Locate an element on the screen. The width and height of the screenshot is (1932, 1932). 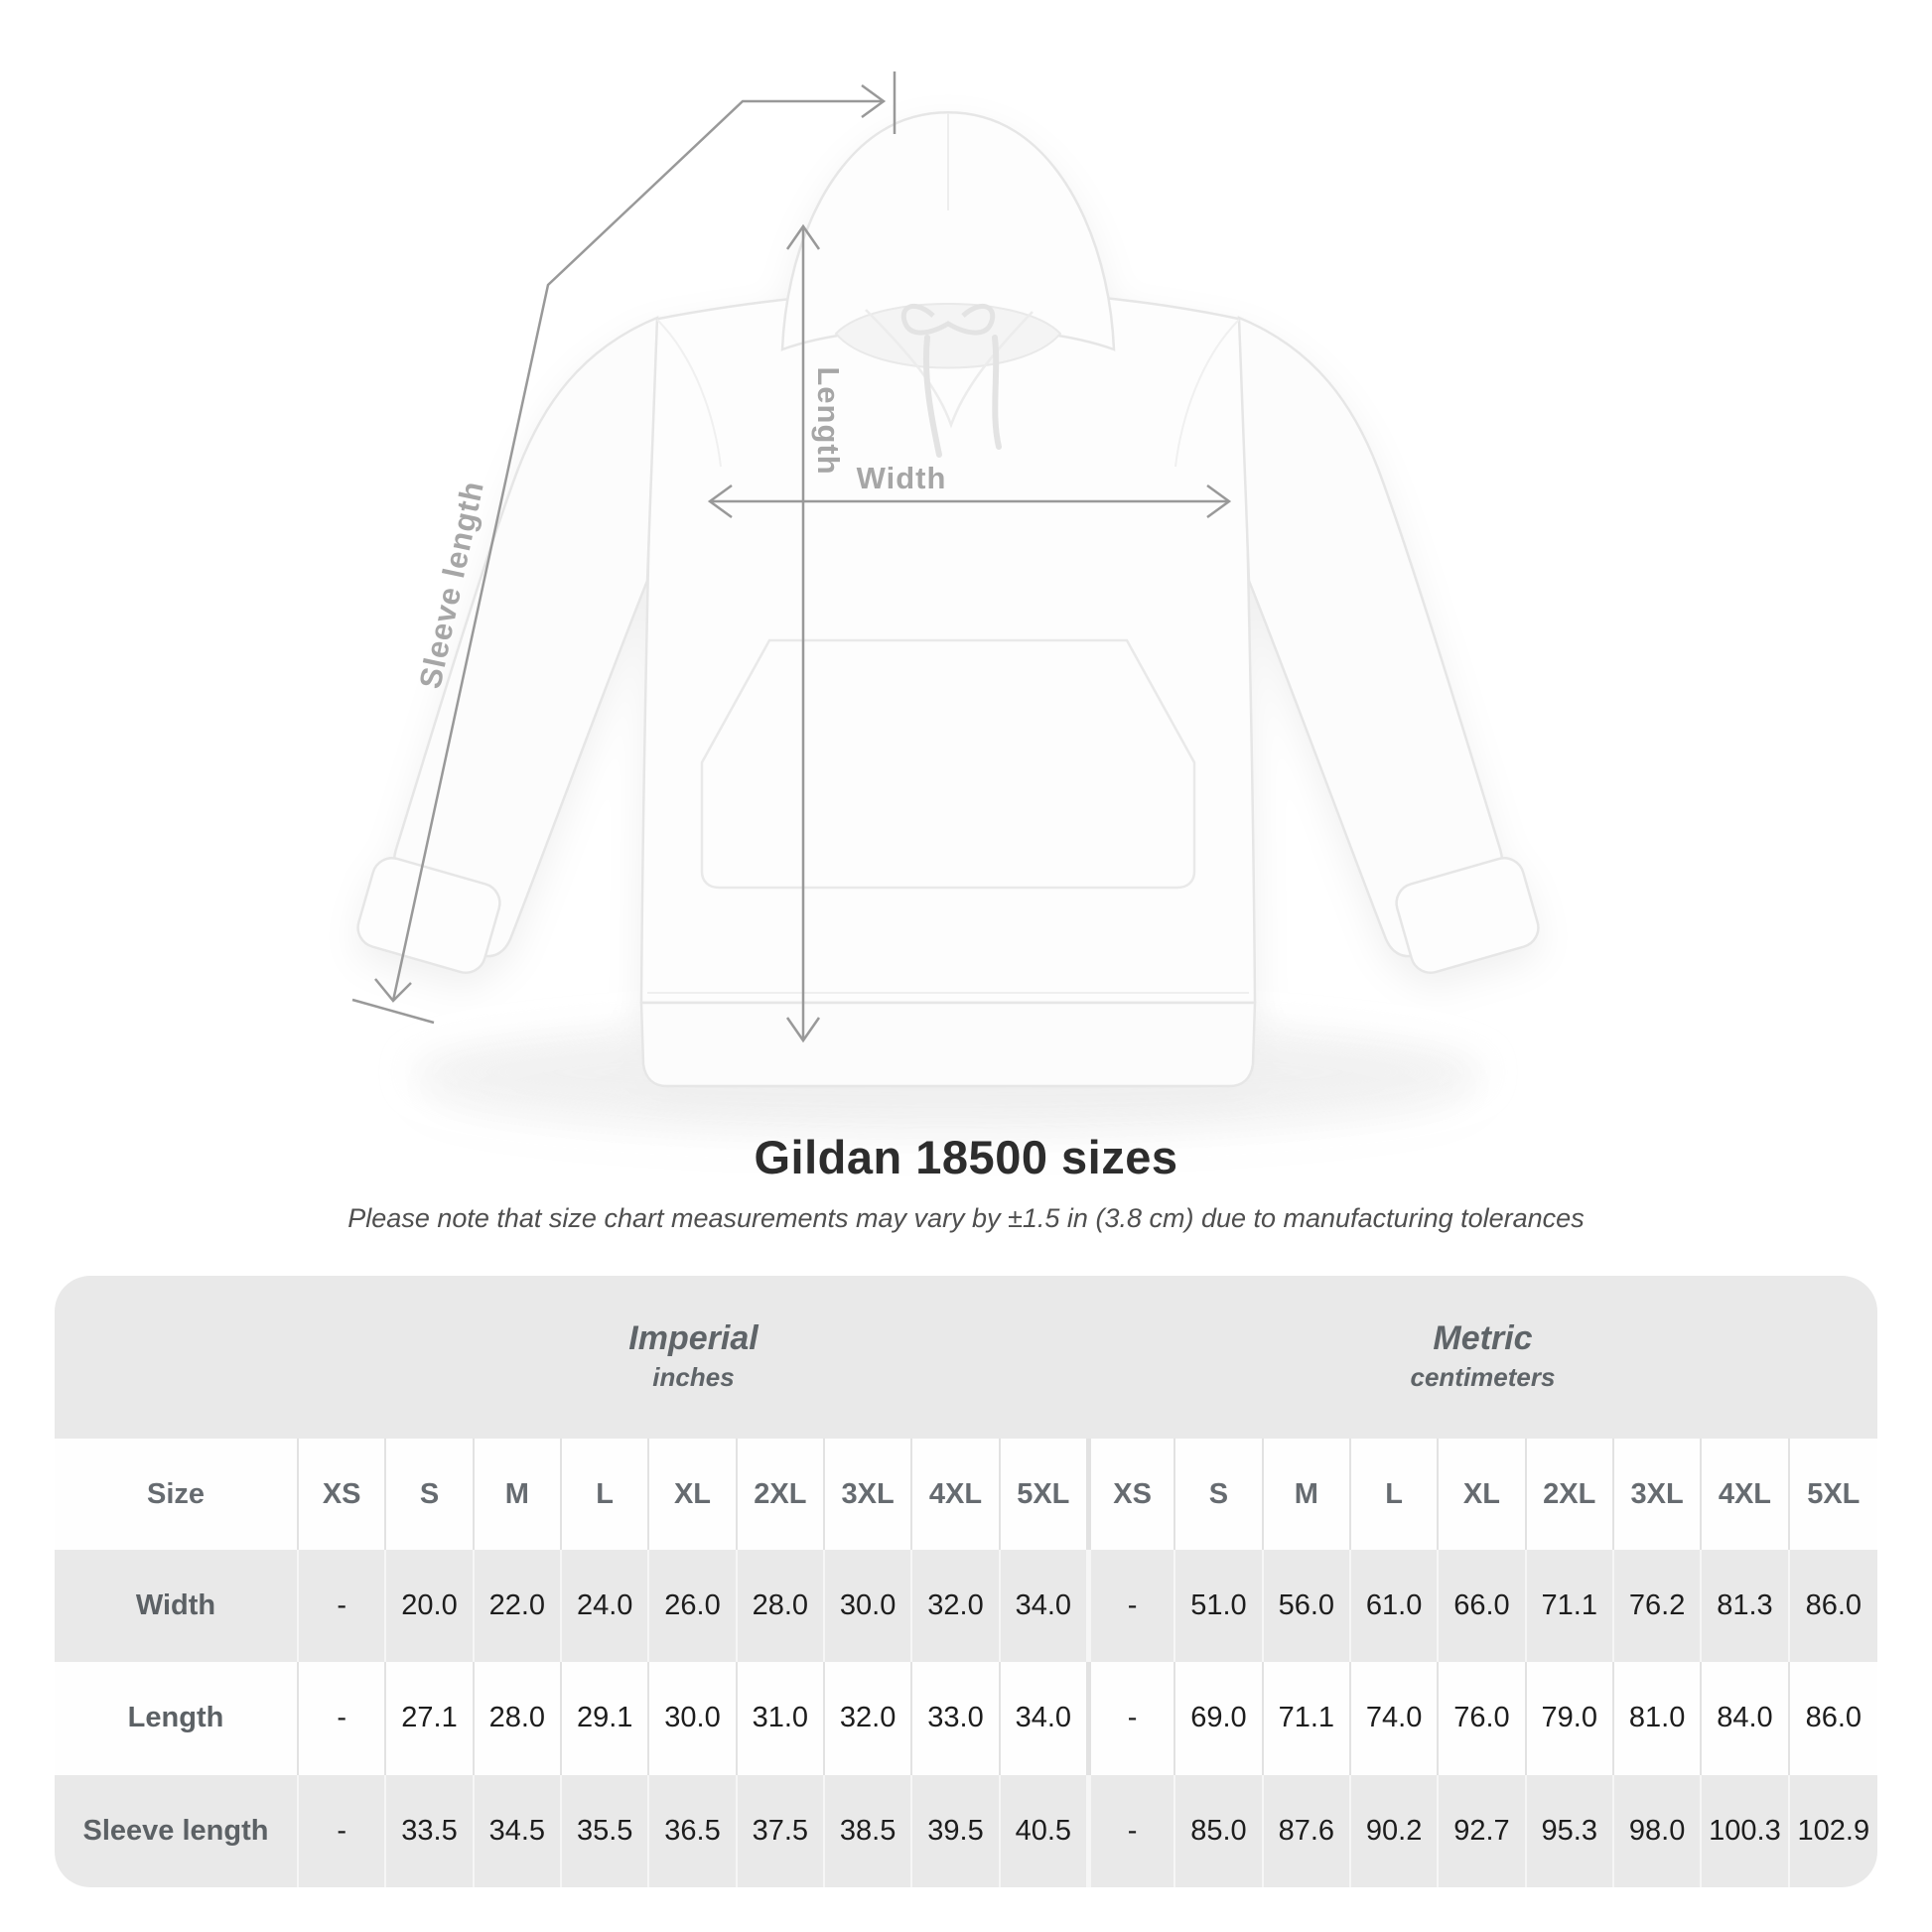
size-header-metric-5xl: 5XL is located at coordinates (1834, 1494).